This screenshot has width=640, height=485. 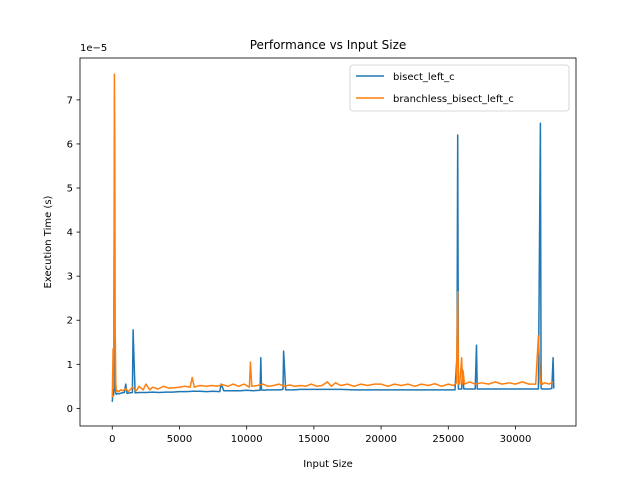 I want to click on chart-title: Performance vs Input Size, so click(x=328, y=45).